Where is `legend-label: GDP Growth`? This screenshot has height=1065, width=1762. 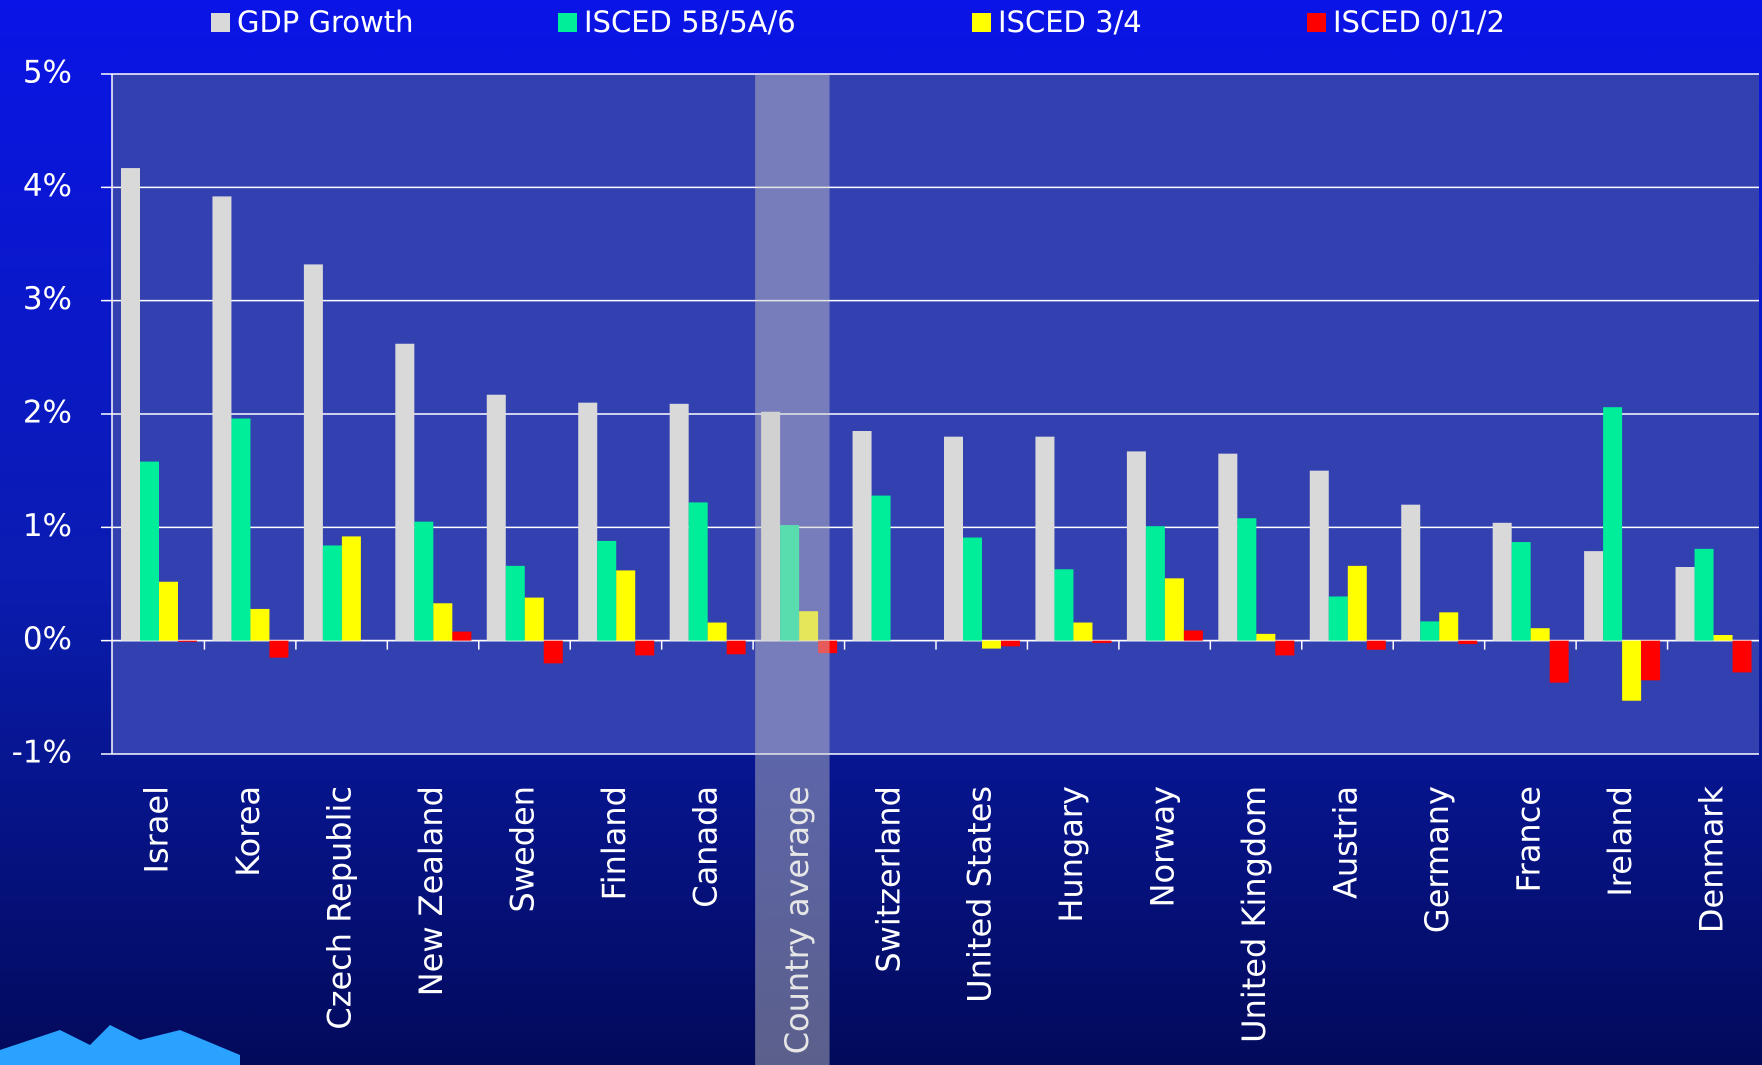 legend-label: GDP Growth is located at coordinates (325, 22).